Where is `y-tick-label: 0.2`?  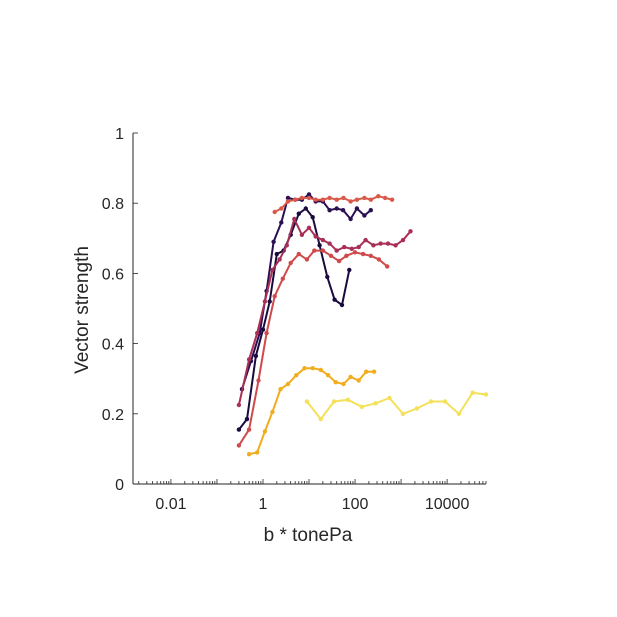
y-tick-label: 0.2 is located at coordinates (113, 415).